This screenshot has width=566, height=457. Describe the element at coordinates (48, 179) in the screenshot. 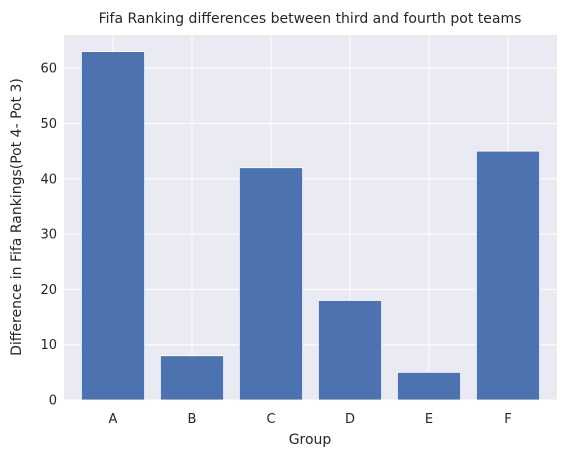

I see `y-tick-label: 40` at that location.